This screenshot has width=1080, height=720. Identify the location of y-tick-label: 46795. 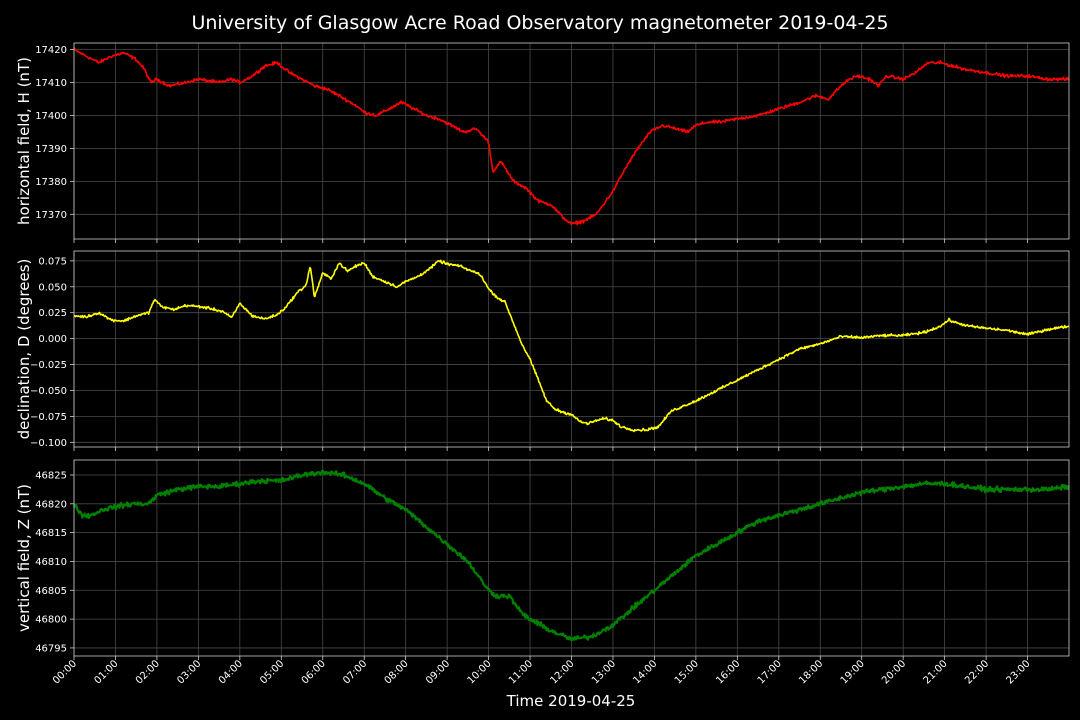
(51, 648).